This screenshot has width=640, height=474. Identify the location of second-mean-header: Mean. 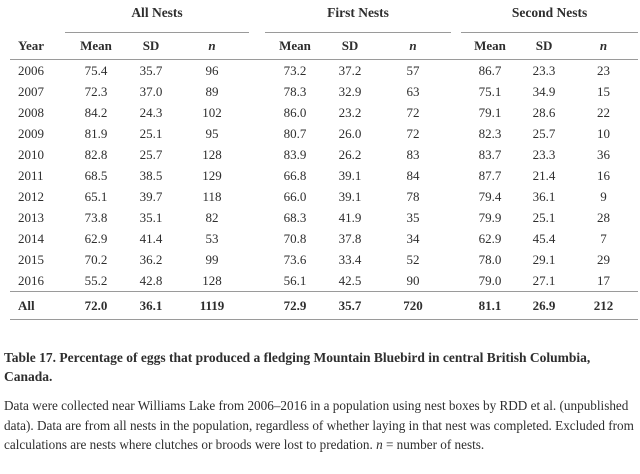
(490, 46).